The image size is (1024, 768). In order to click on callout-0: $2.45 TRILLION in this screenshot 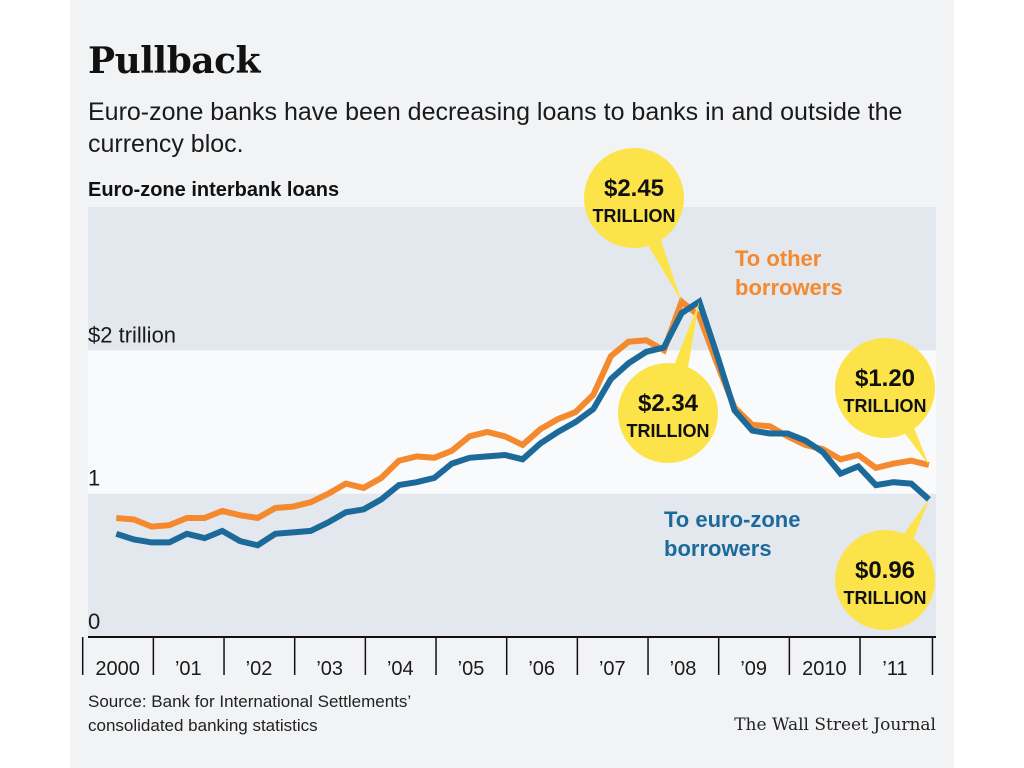, I will do `click(634, 225)`.